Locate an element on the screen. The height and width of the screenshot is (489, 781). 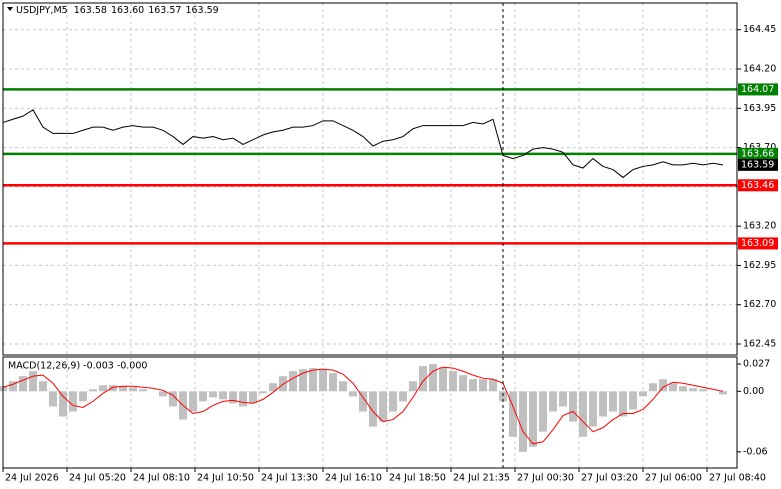
symbol-header: USDJPY,M5 163.58 163.60 163.57 163.59 is located at coordinates (117, 10).